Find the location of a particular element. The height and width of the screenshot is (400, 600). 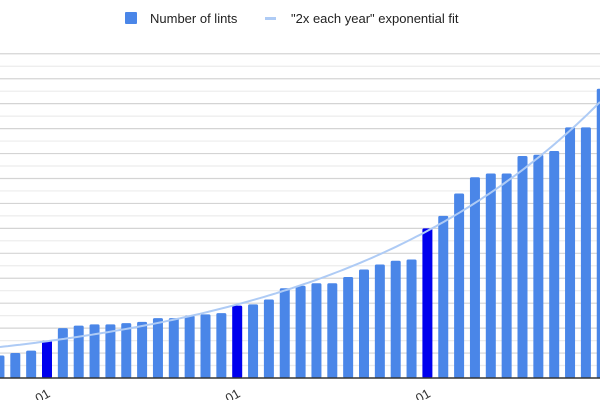

legend-item-exponential-fit: "2x each year" exponential fit is located at coordinates (362, 18).